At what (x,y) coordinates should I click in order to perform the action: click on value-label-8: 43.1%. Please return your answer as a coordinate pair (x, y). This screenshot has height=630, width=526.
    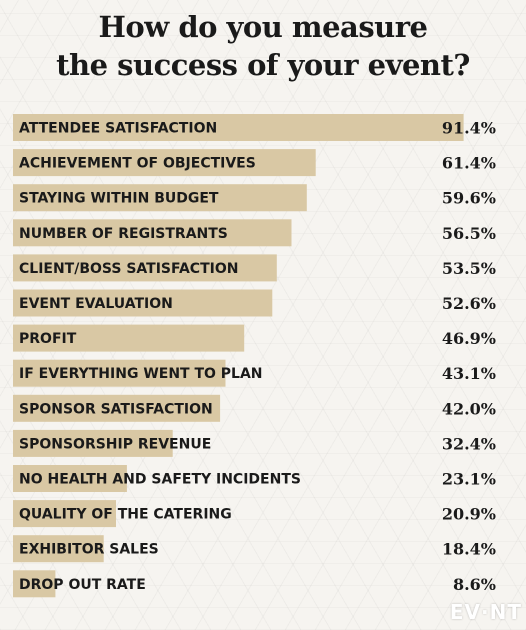
    Looking at the image, I should click on (469, 373).